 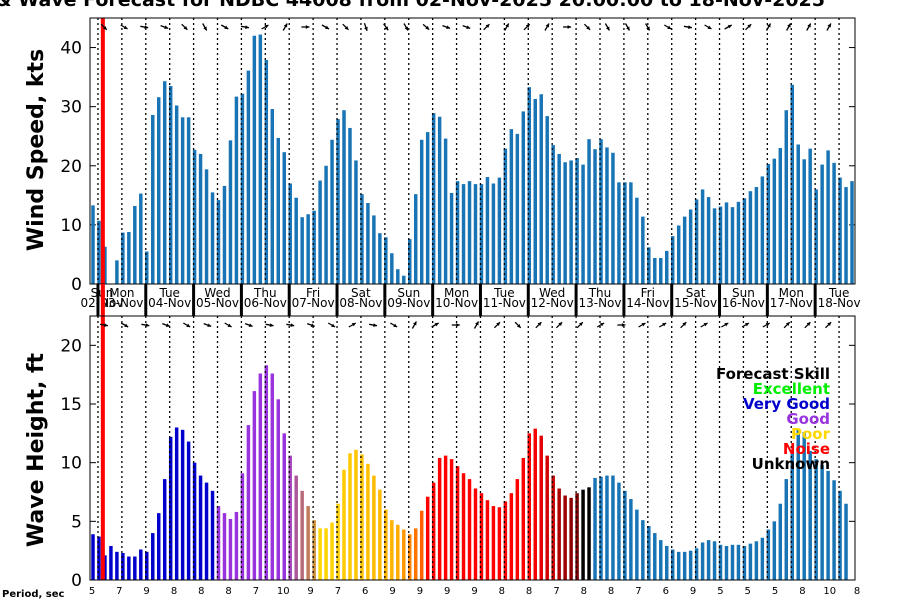 I want to click on date-label: 15-Nov, so click(x=695, y=303).